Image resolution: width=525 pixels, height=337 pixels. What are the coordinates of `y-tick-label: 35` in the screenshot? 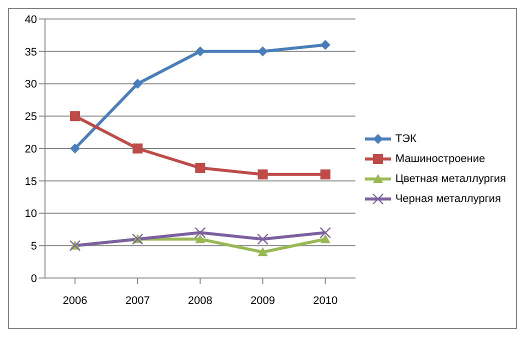 It's located at (30, 52).